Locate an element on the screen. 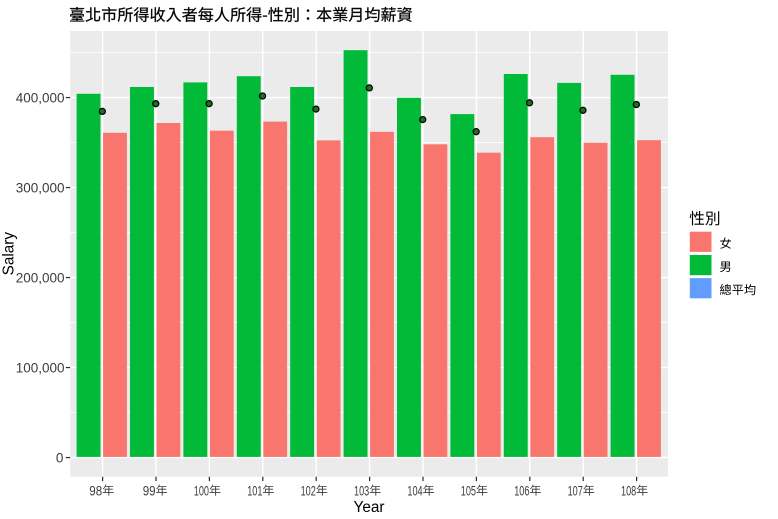  svg-text: 300,000 is located at coordinates (40, 188).